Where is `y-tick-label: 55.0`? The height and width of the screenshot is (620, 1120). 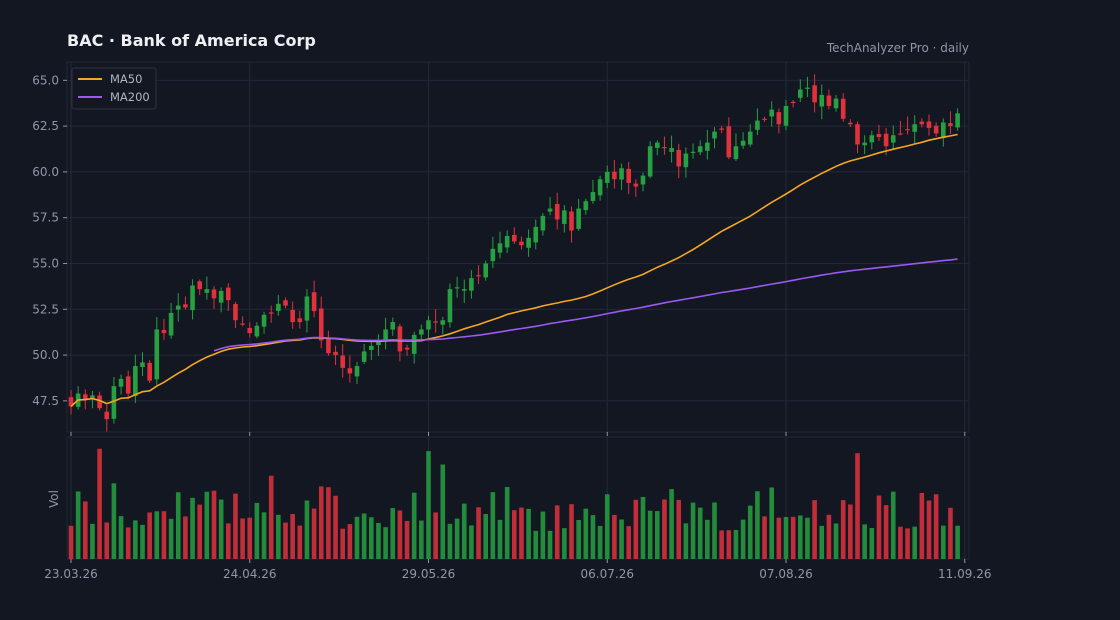 y-tick-label: 55.0 is located at coordinates (45, 263).